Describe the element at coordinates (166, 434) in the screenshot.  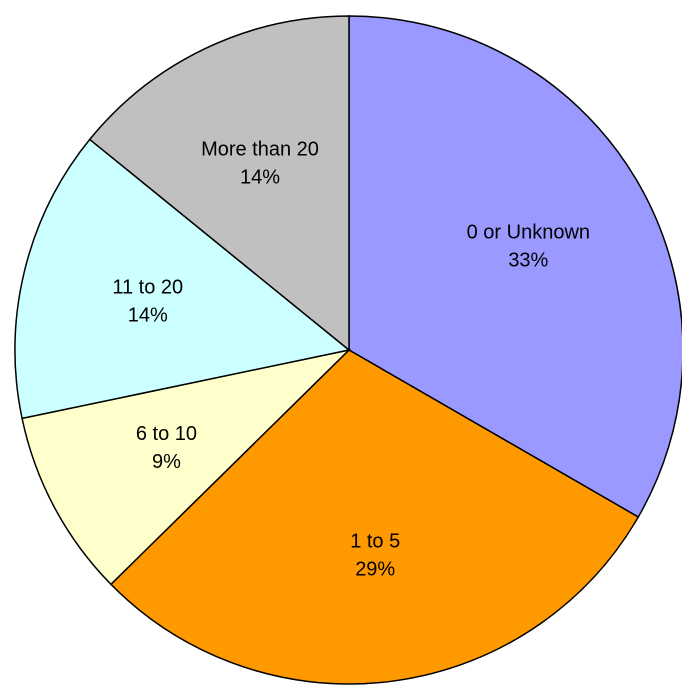
I see `slice-label: 6 to 10` at that location.